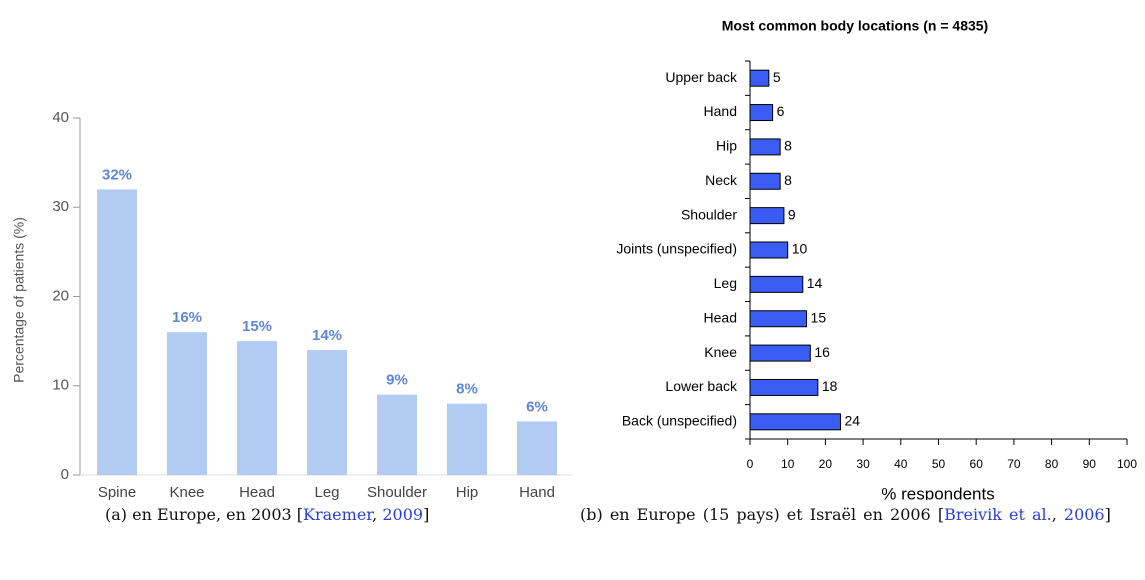  I want to click on x-tick-label: 20, so click(826, 464).